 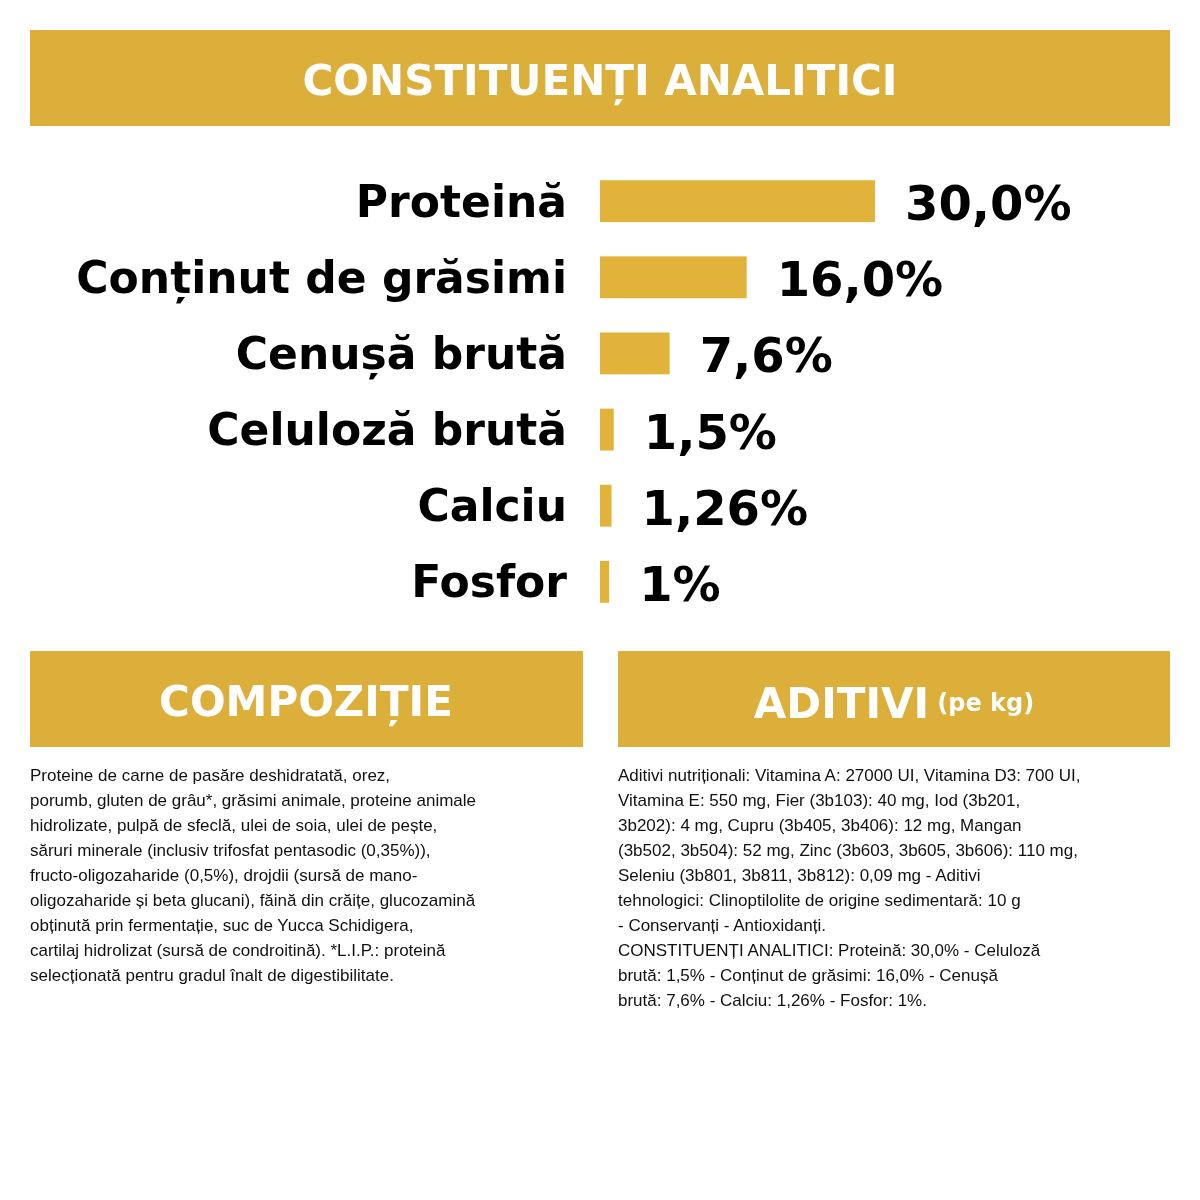 What do you see at coordinates (680, 583) in the screenshot?
I see `data-label: 1%` at bounding box center [680, 583].